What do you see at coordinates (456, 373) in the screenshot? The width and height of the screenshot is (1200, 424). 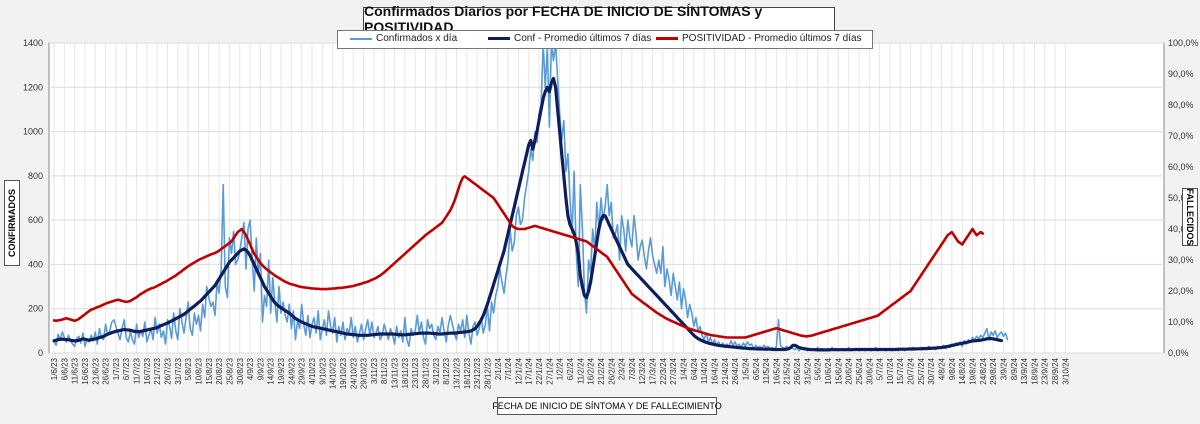 I see `x-tick-label: 13/12/23` at bounding box center [456, 373].